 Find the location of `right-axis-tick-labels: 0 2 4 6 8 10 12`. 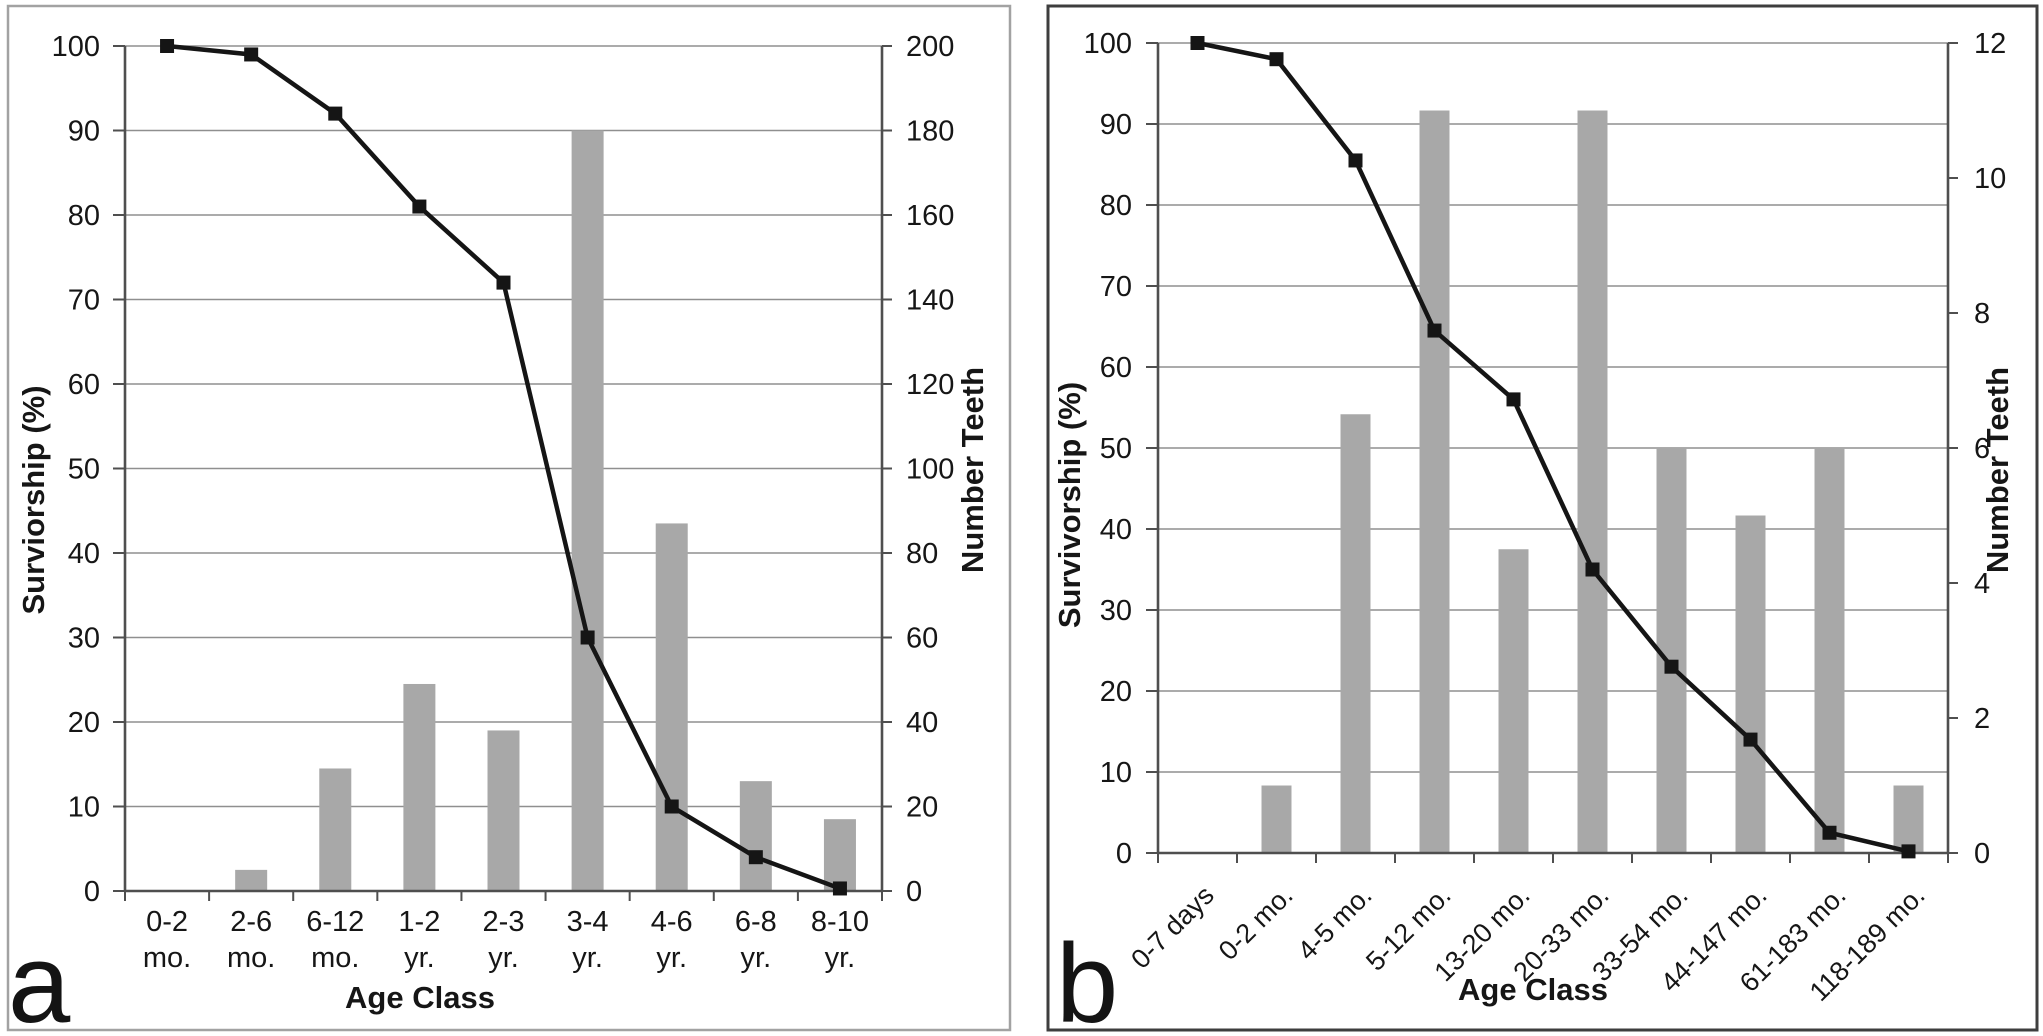

right-axis-tick-labels: 0 2 4 6 8 10 12 is located at coordinates (1990, 449).